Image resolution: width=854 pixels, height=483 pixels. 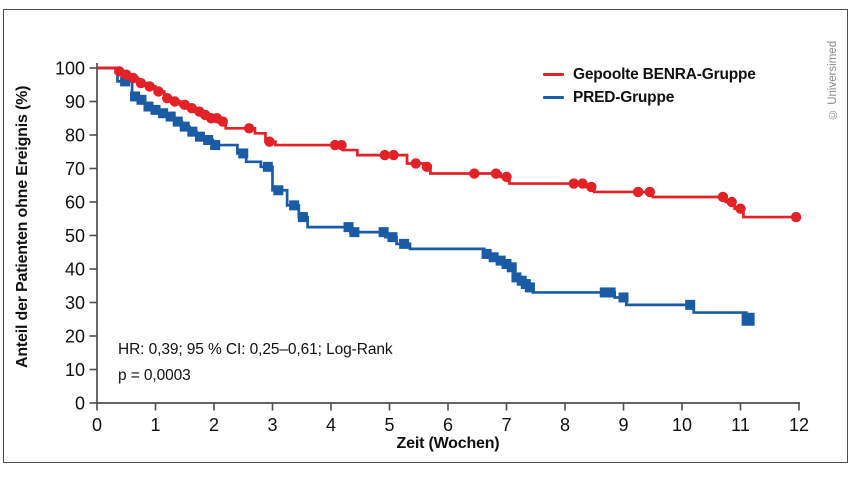 What do you see at coordinates (272, 425) in the screenshot?
I see `x-tick-label: 3` at bounding box center [272, 425].